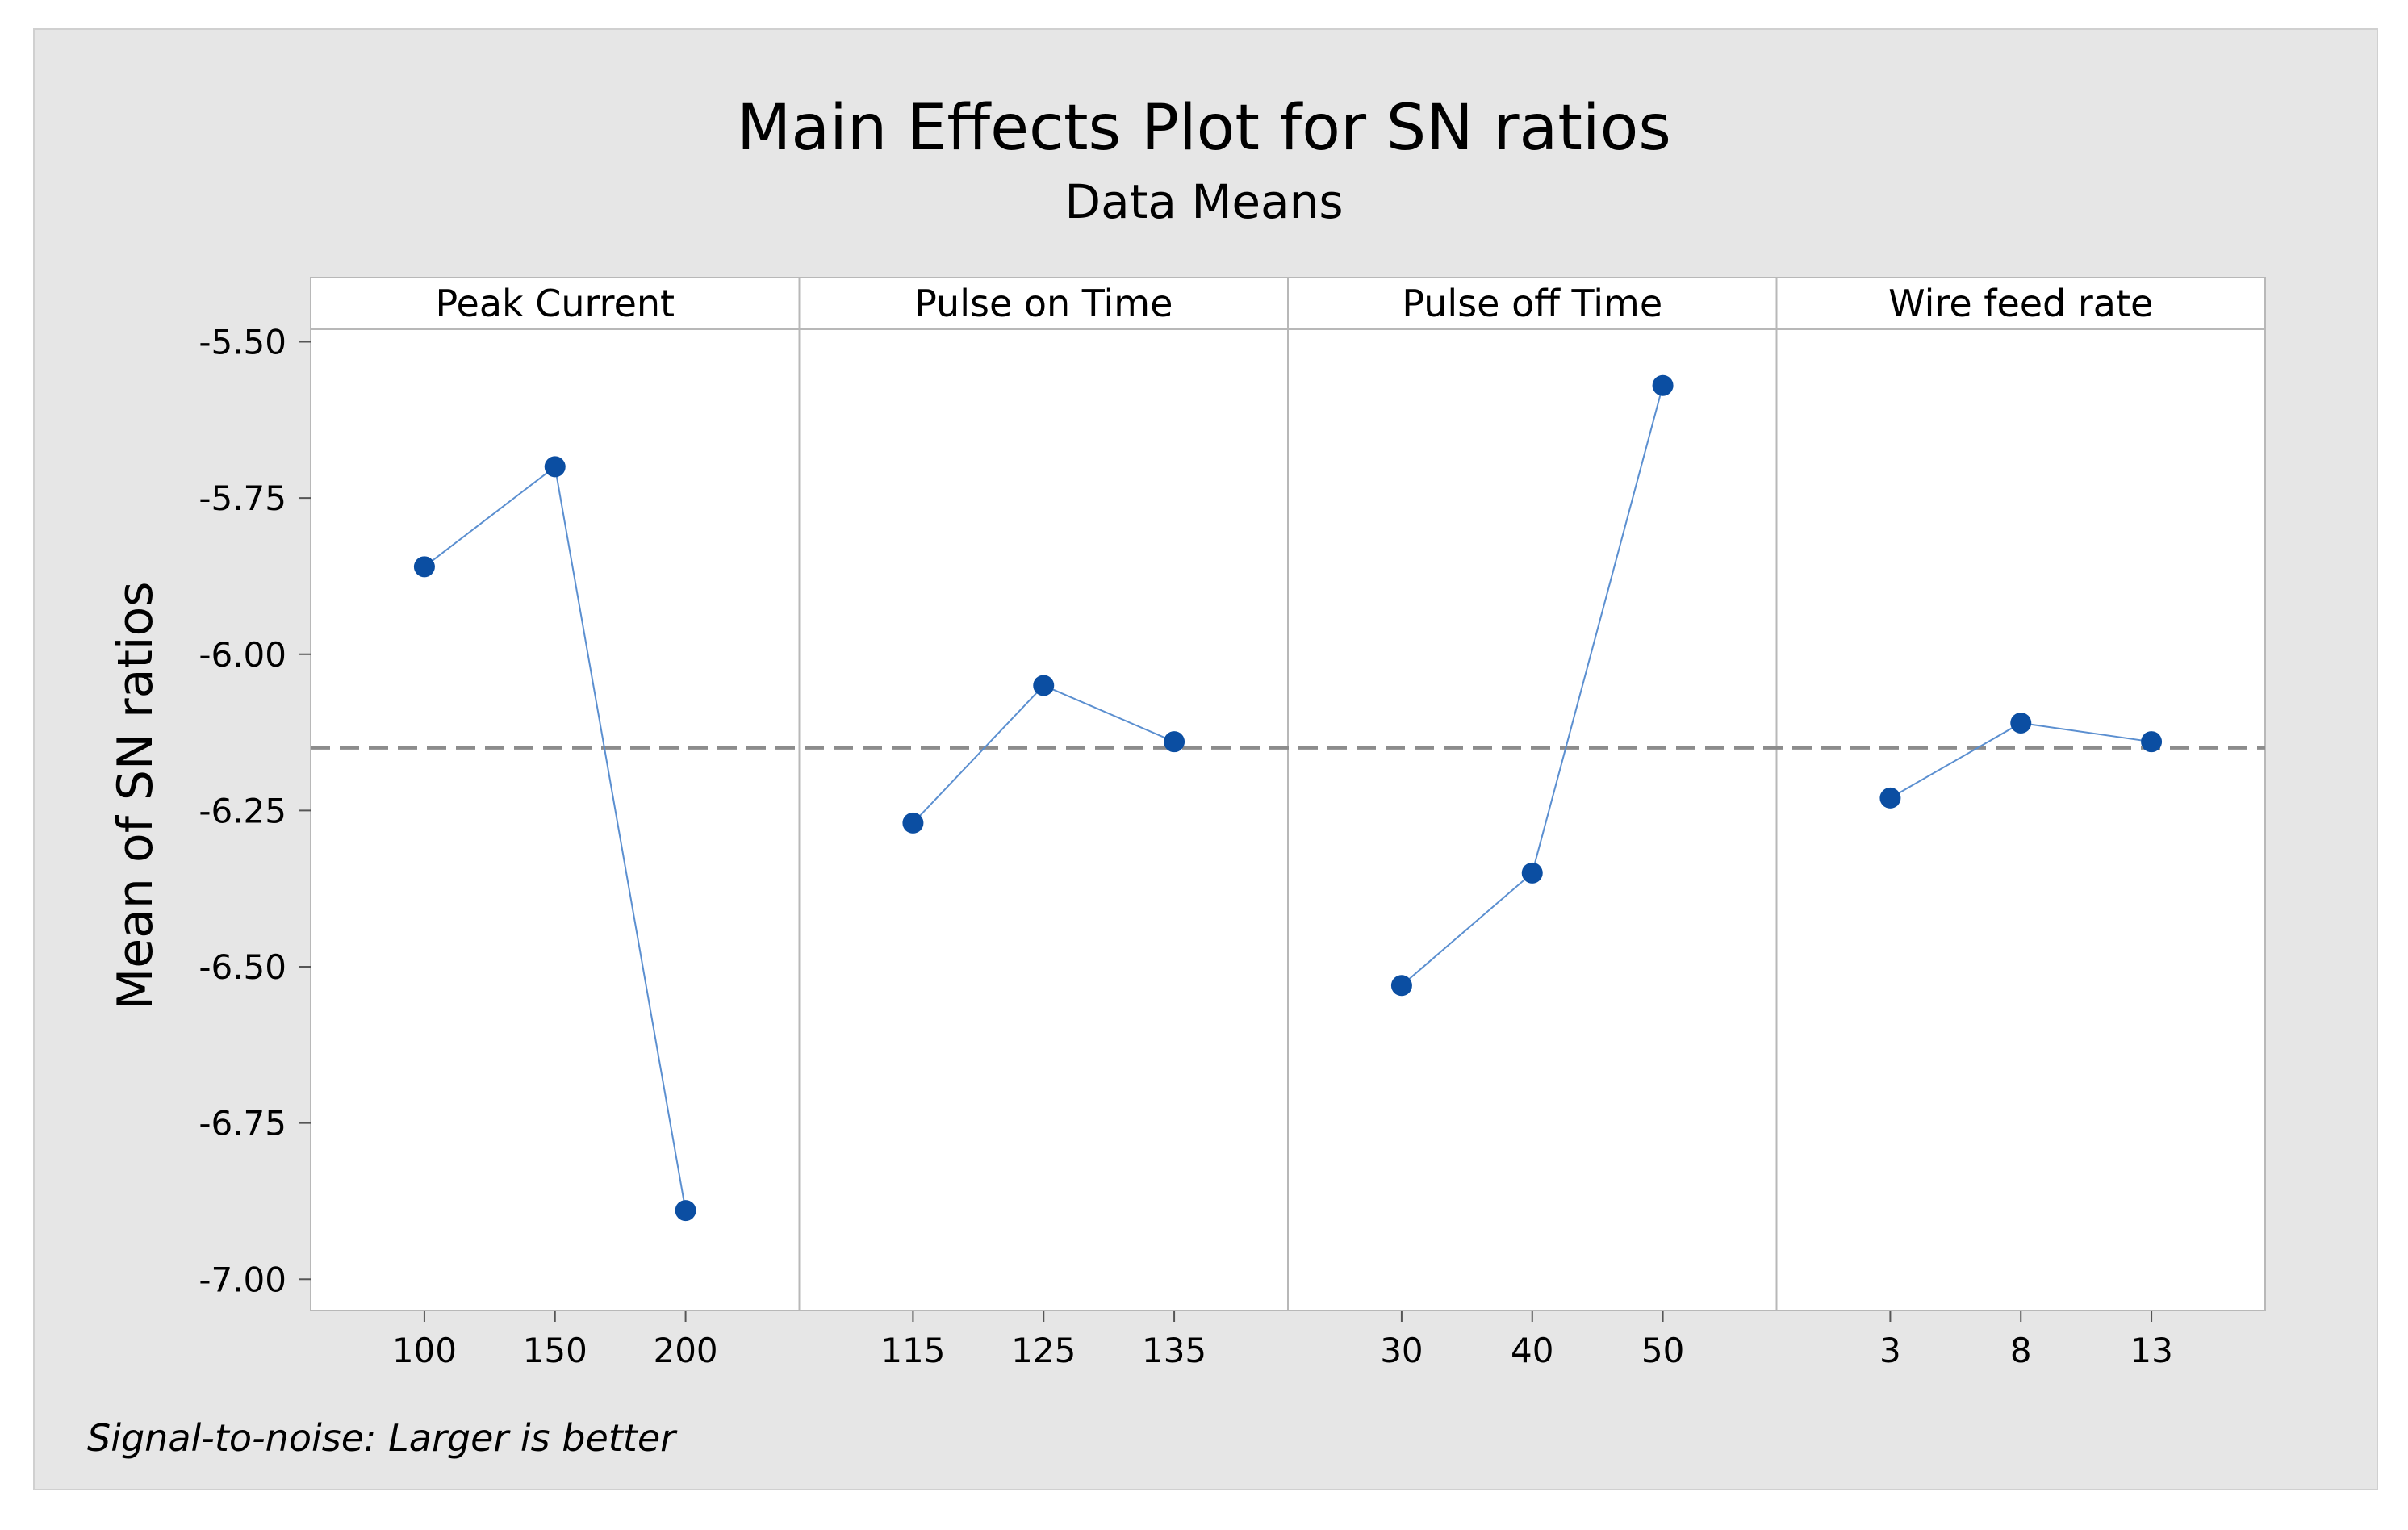  I want to click on panel-label: Peak Current, so click(555, 303).